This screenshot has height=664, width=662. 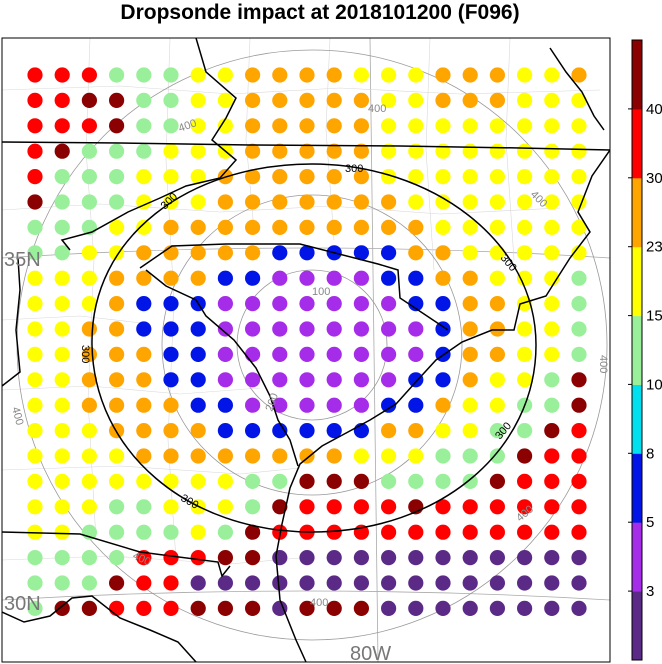 What do you see at coordinates (654, 316) in the screenshot?
I see `colorbar-label: 15` at bounding box center [654, 316].